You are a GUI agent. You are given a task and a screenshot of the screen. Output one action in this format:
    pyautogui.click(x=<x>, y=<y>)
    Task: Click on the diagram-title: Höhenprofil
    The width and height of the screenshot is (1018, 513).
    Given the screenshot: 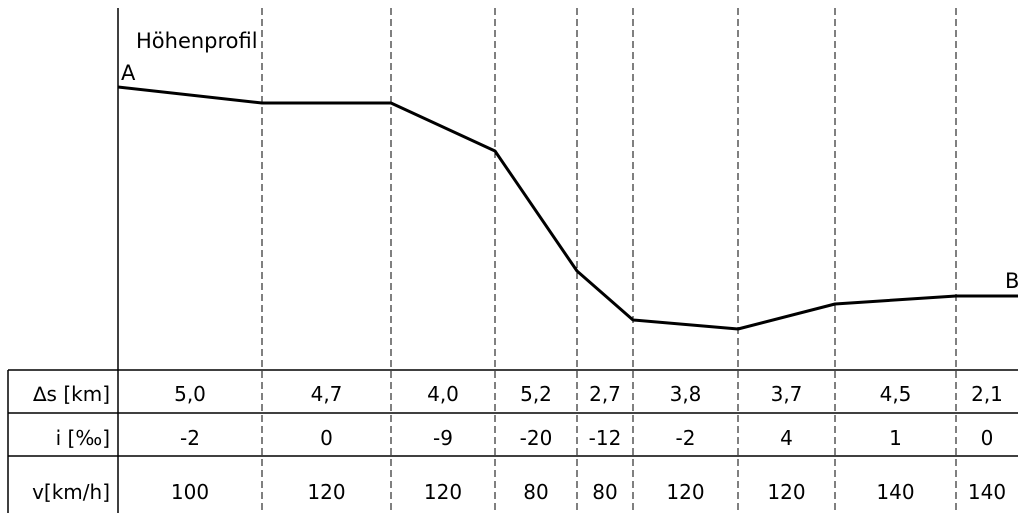 What is the action you would take?
    pyautogui.click(x=197, y=41)
    